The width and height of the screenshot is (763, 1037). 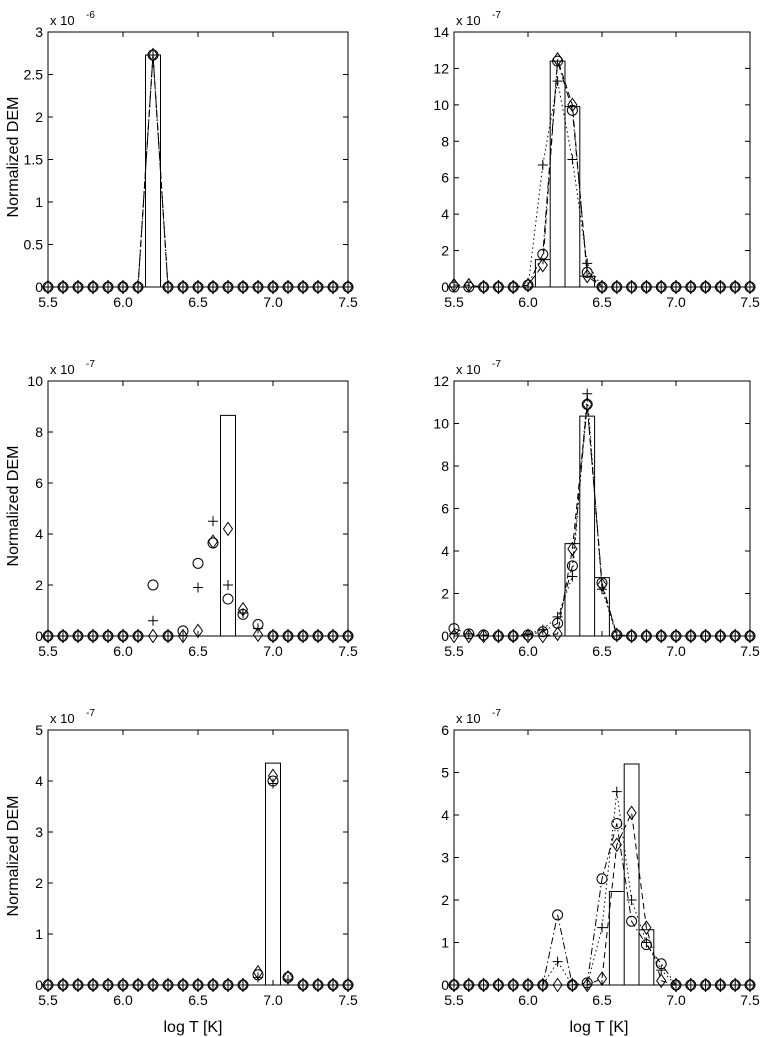 I want to click on axes-frame, so click(x=602, y=159).